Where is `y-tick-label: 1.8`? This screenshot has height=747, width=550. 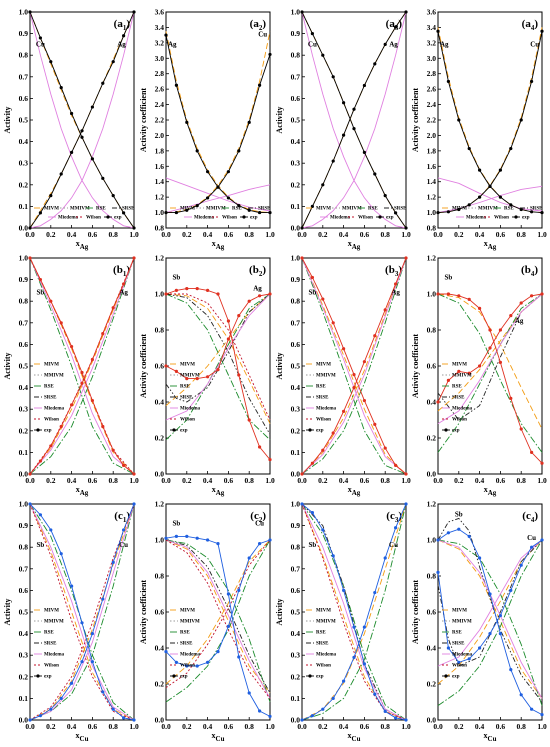 y-tick-label: 1.8 is located at coordinates (432, 150).